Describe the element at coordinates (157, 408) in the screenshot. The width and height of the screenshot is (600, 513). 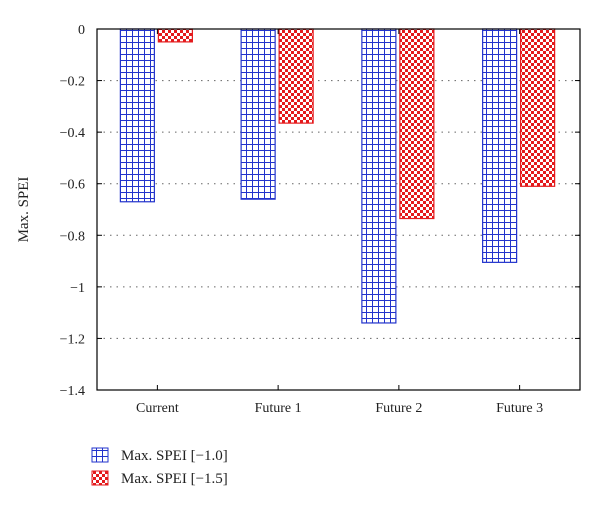
I see `x-tick-label: Current` at that location.